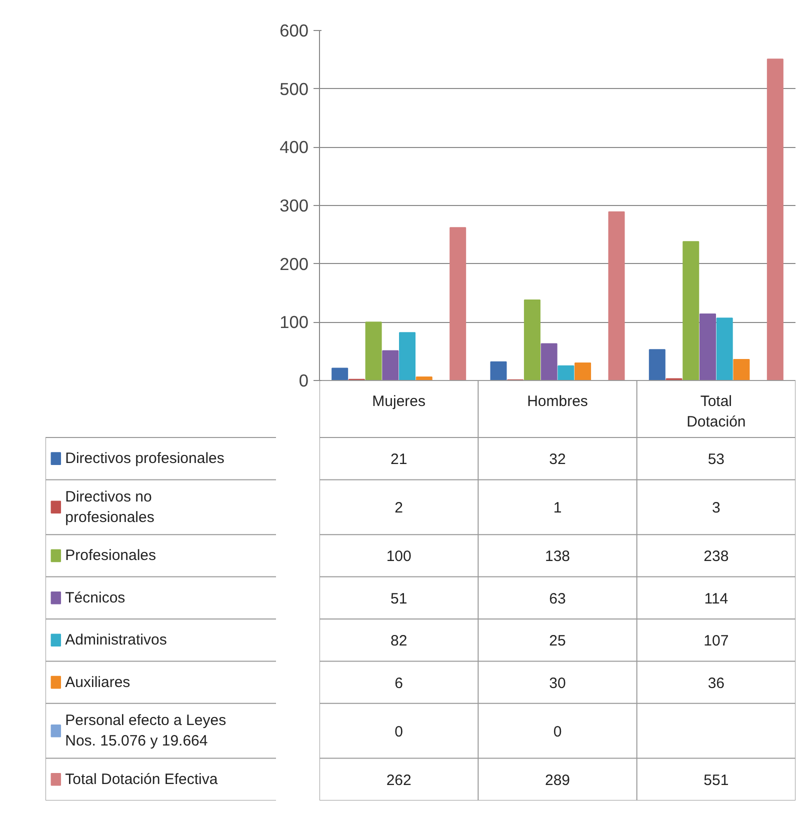  What do you see at coordinates (716, 683) in the screenshot?
I see `data-label: 36` at bounding box center [716, 683].